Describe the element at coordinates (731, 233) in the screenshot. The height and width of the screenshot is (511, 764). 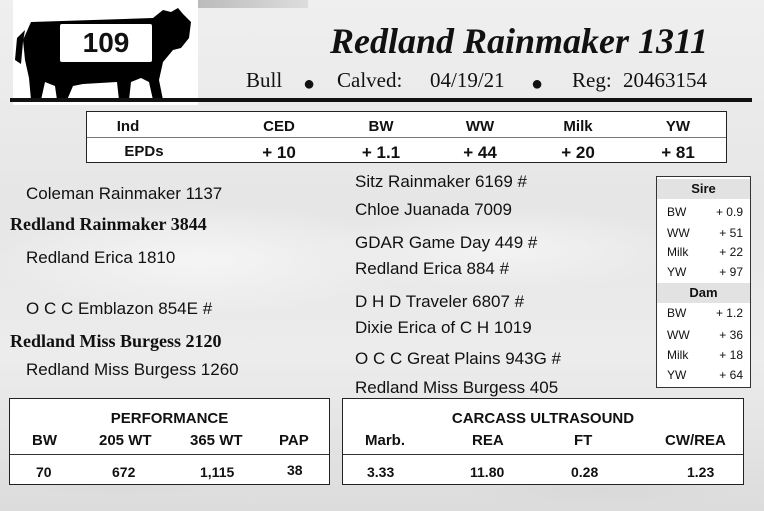
I see `sire-epd-value: + 51` at that location.